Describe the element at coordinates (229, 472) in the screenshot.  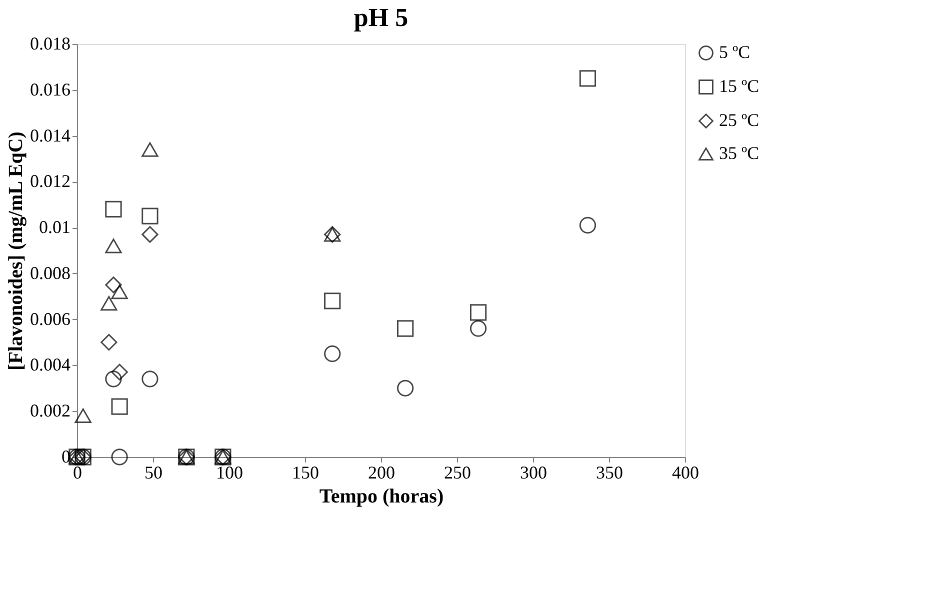
I see `x-tick-label: 100` at that location.